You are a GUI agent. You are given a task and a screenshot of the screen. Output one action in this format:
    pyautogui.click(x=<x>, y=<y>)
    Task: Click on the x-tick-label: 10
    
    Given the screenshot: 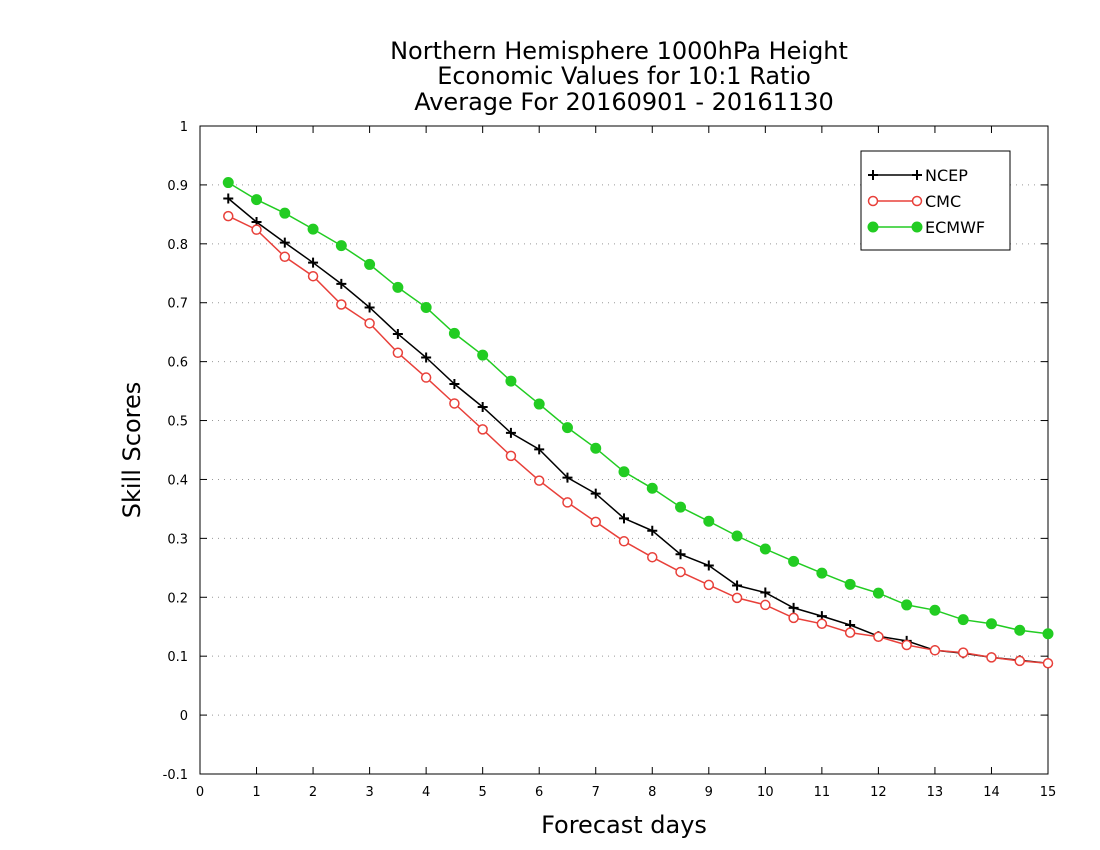 What is the action you would take?
    pyautogui.click(x=765, y=792)
    